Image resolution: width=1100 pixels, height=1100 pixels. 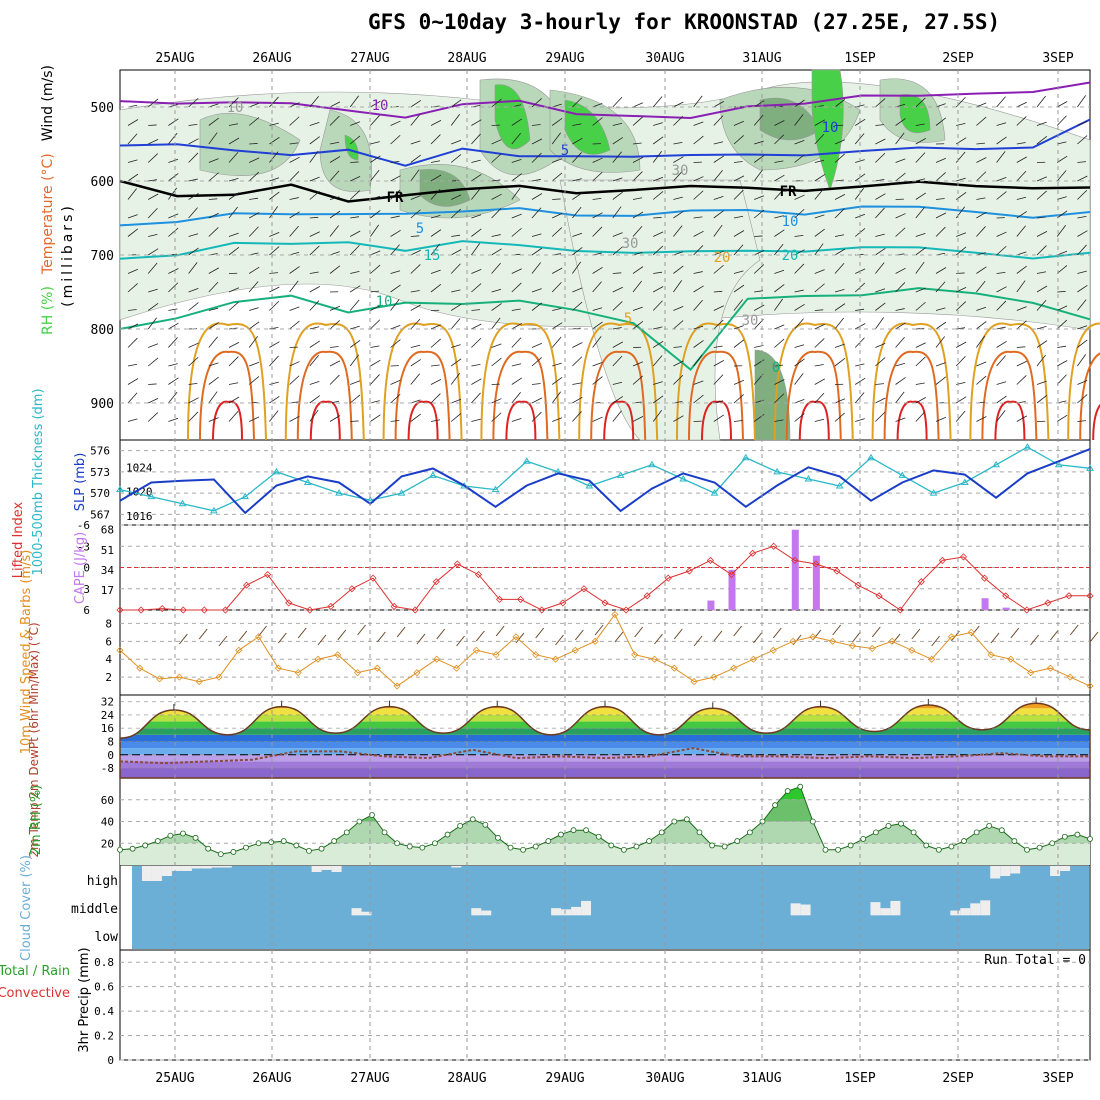 I want to click on xtick-top-3SEP: 3SEP, so click(x=1057, y=58).